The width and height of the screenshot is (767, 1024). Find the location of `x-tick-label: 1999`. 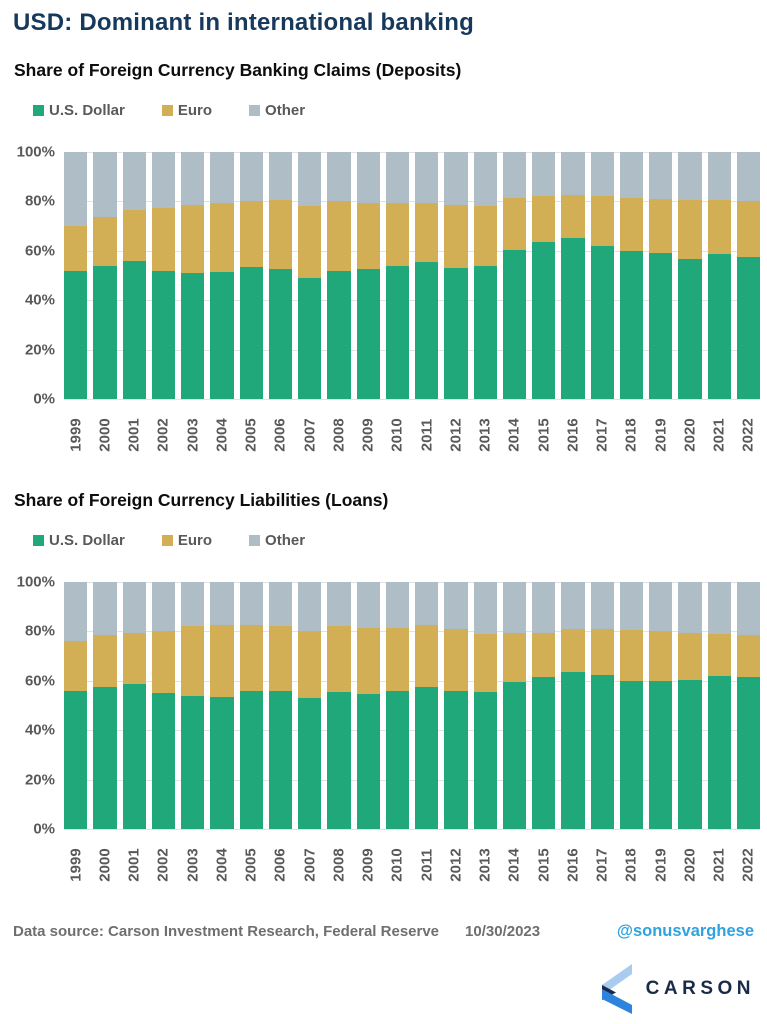

x-tick-label: 1999 is located at coordinates (76, 865).